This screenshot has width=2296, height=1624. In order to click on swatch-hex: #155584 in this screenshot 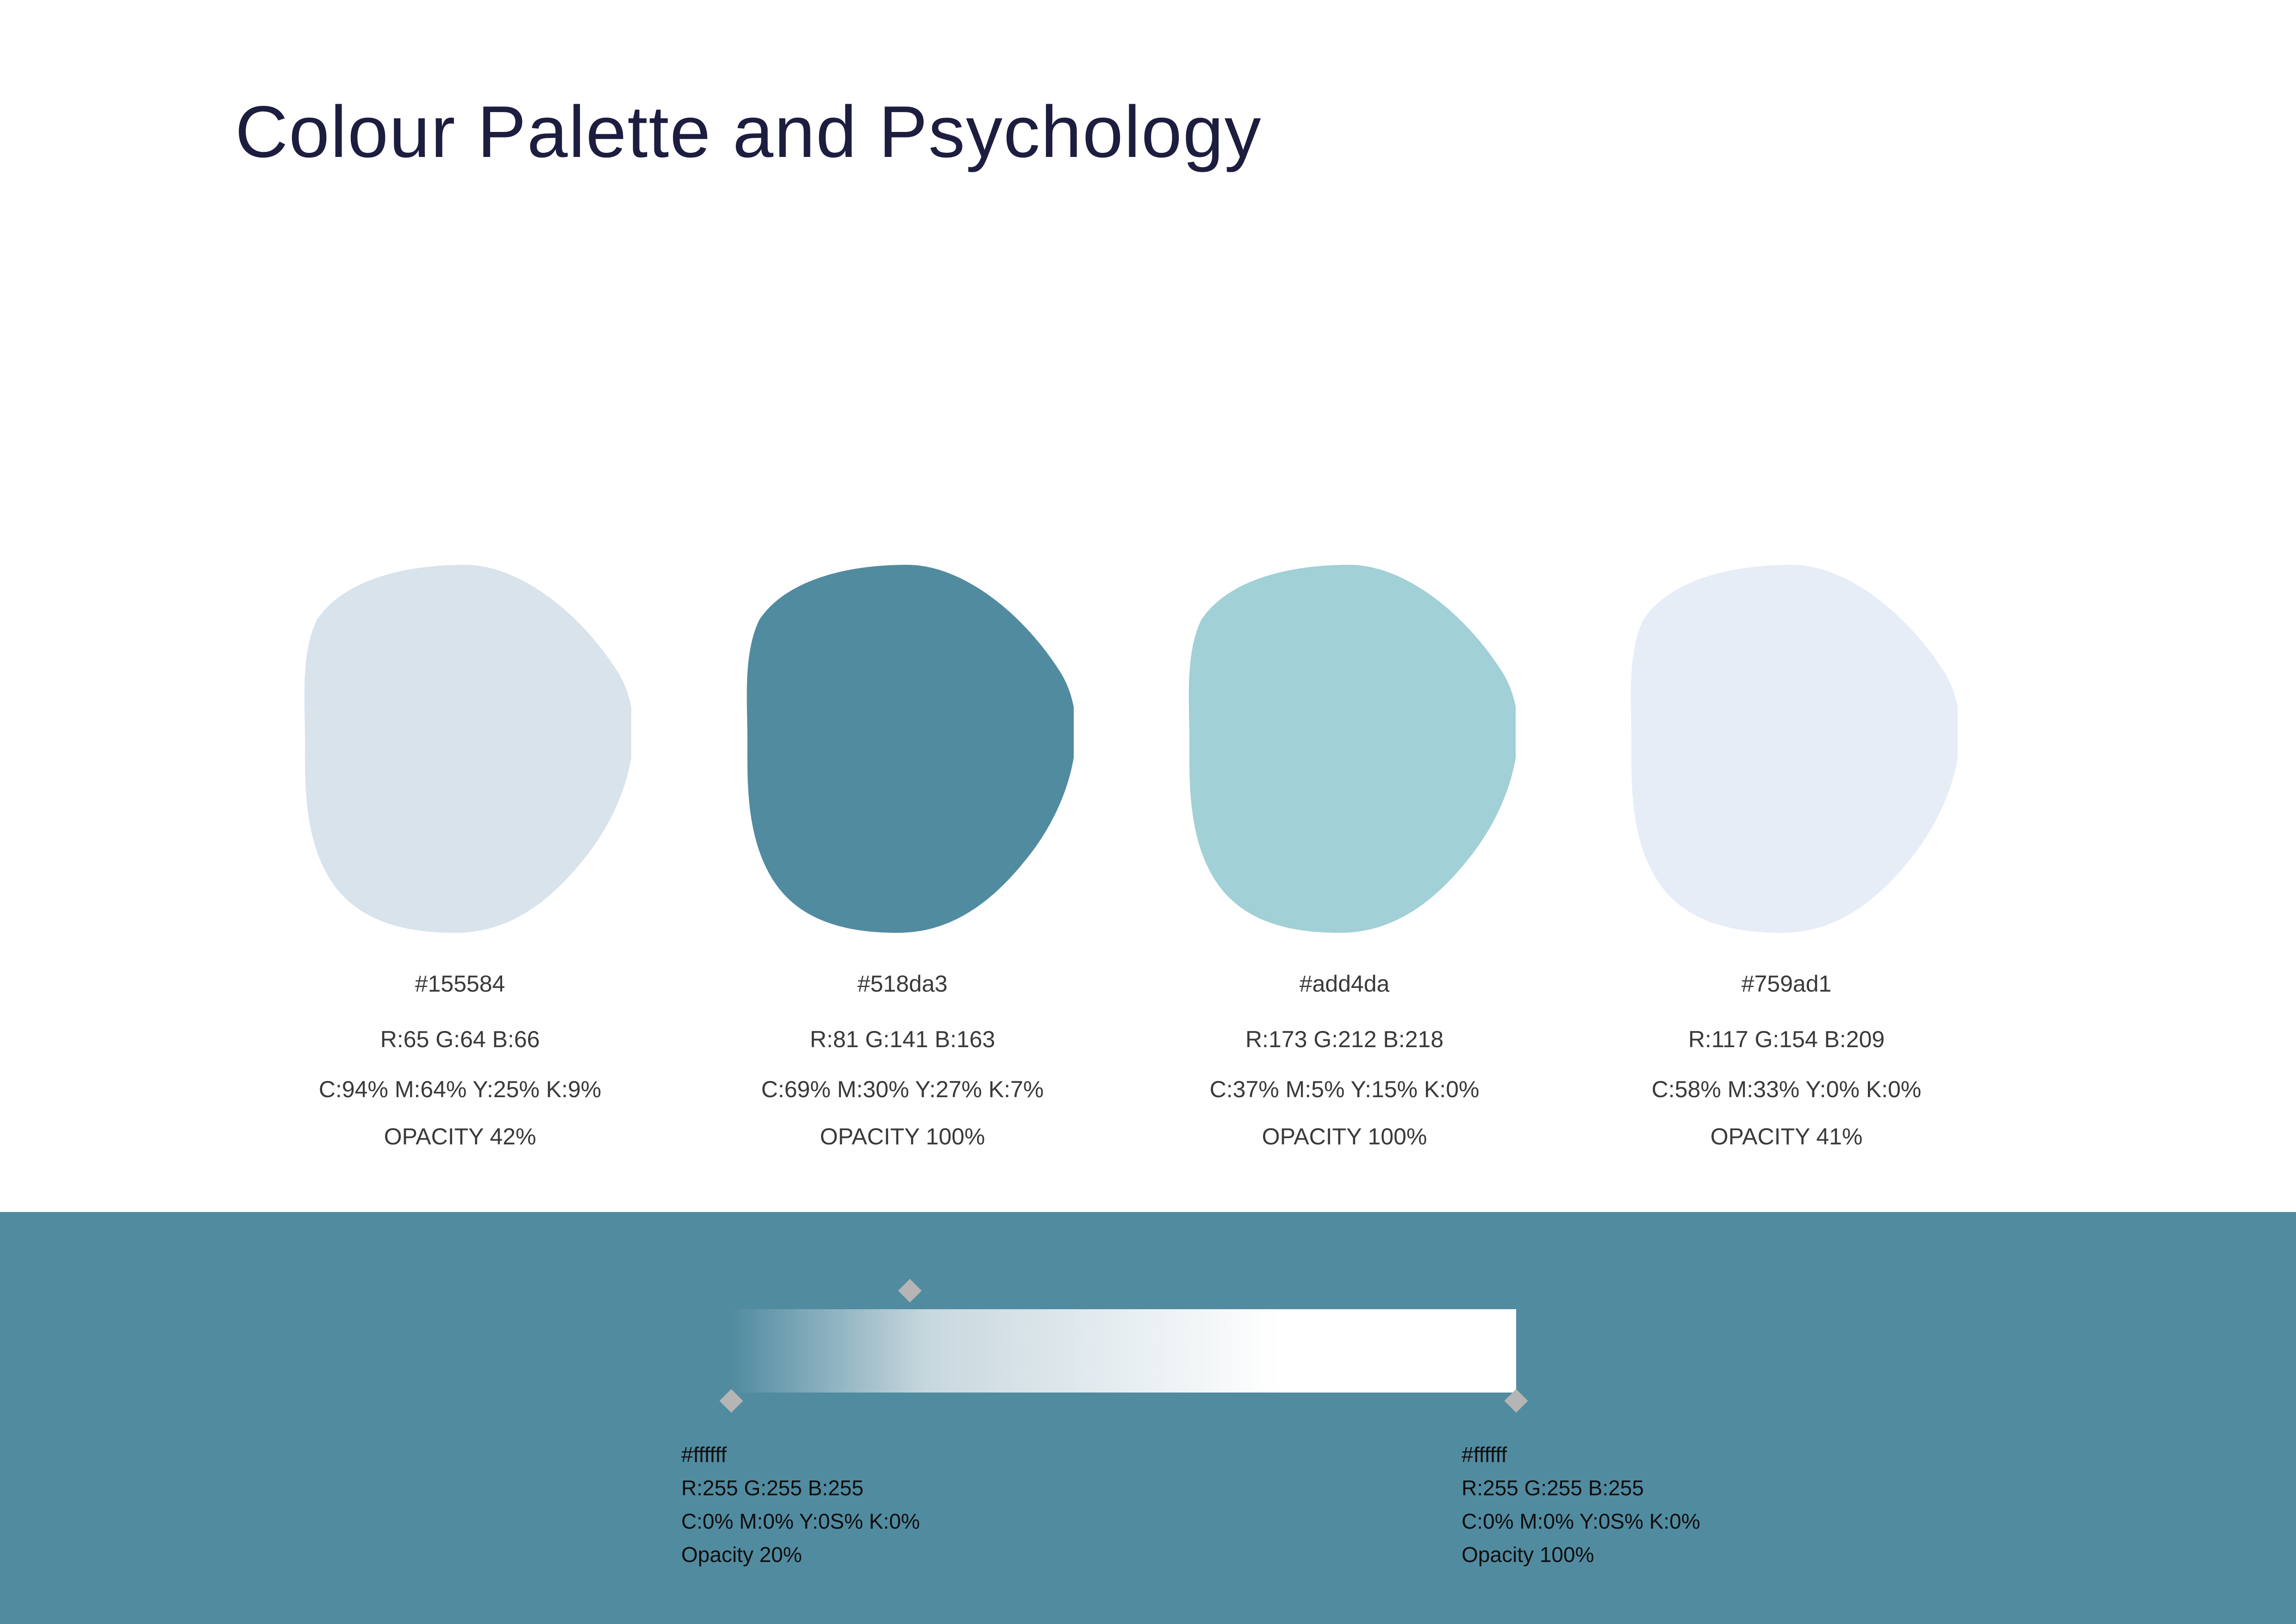, I will do `click(460, 984)`.